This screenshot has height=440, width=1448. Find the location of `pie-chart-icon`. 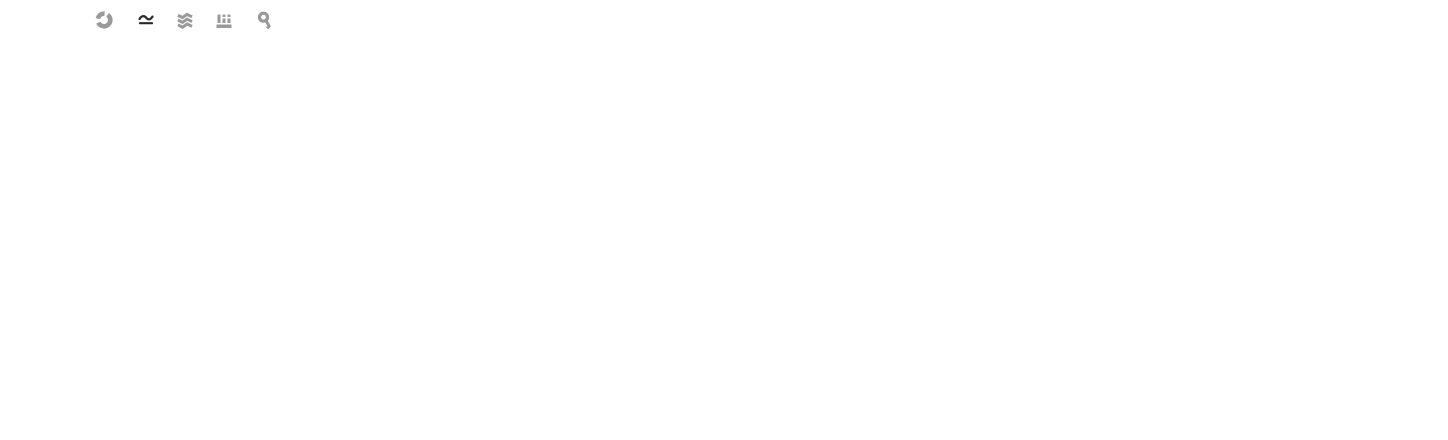

pie-chart-icon is located at coordinates (104, 20).